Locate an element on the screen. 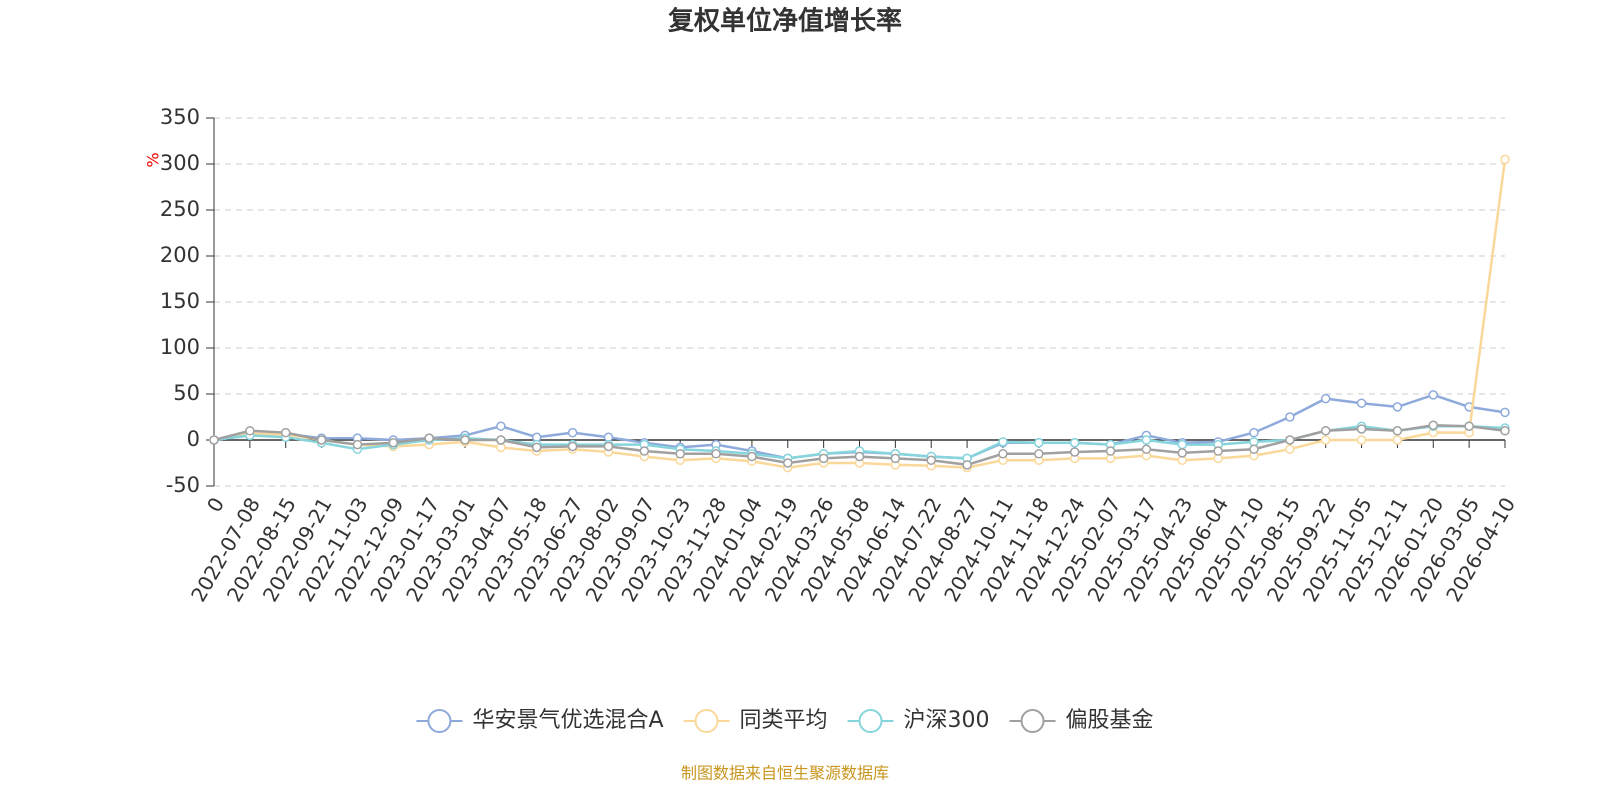 This screenshot has width=1600, height=800. y-tick-label: -50 is located at coordinates (183, 485).